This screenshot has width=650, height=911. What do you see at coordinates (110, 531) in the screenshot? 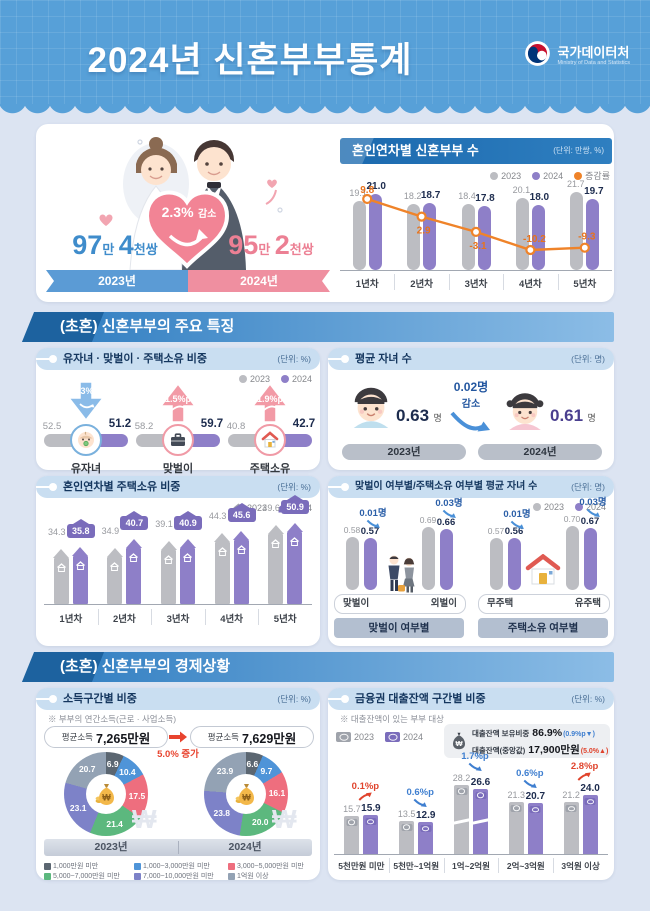
I see `house-value-2023: 34.9` at bounding box center [110, 531].